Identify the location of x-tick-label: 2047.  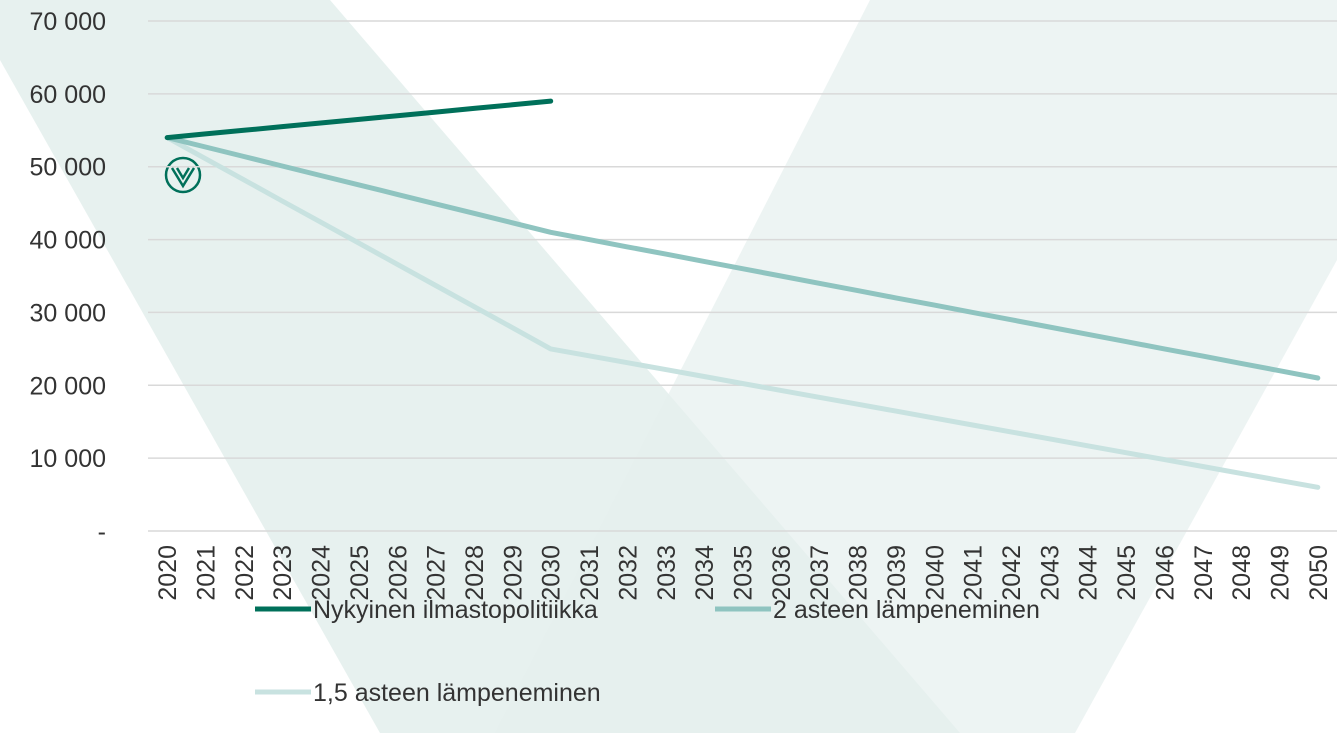
(1204, 573).